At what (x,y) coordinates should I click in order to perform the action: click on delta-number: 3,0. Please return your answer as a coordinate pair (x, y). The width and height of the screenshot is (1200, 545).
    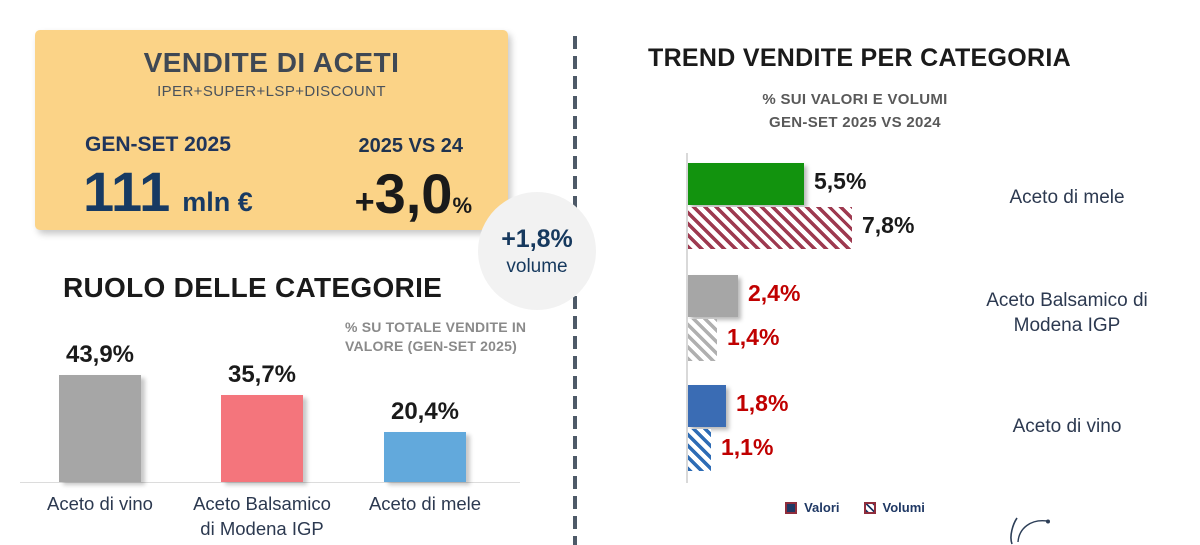
    Looking at the image, I should click on (413, 193).